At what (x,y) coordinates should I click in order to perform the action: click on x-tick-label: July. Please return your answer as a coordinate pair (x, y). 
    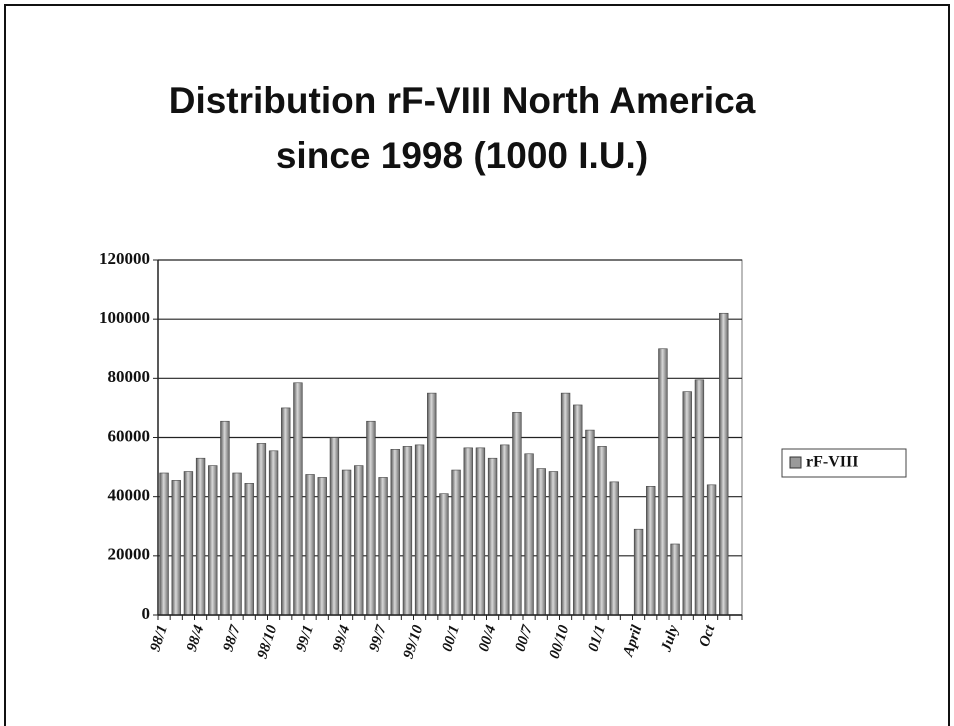
    Looking at the image, I should click on (670, 639).